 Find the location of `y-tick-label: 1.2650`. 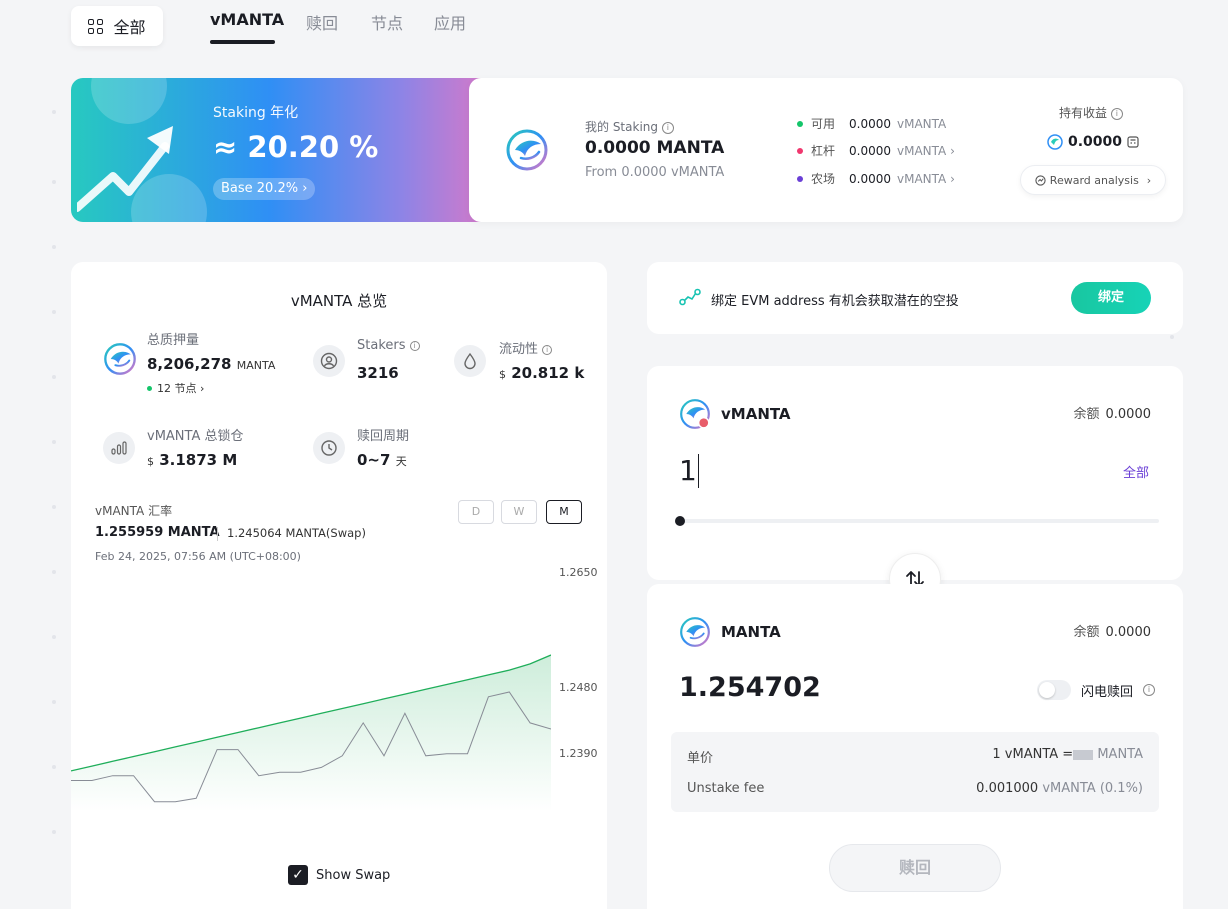

y-tick-label: 1.2650 is located at coordinates (578, 572).